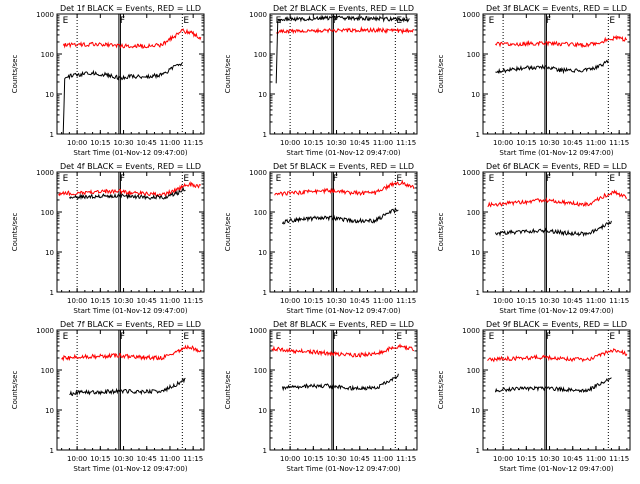 Image resolution: width=640 pixels, height=484 pixels. Describe the element at coordinates (343, 166) in the screenshot. I see `chart-title: Det 5f BLACK = Events, RED = LLD` at that location.